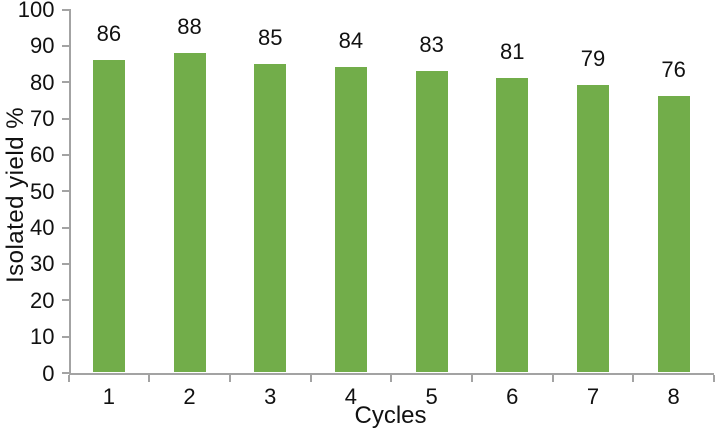 This screenshot has width=719, height=433. What do you see at coordinates (593, 59) in the screenshot?
I see `bar-value-label: 79` at bounding box center [593, 59].